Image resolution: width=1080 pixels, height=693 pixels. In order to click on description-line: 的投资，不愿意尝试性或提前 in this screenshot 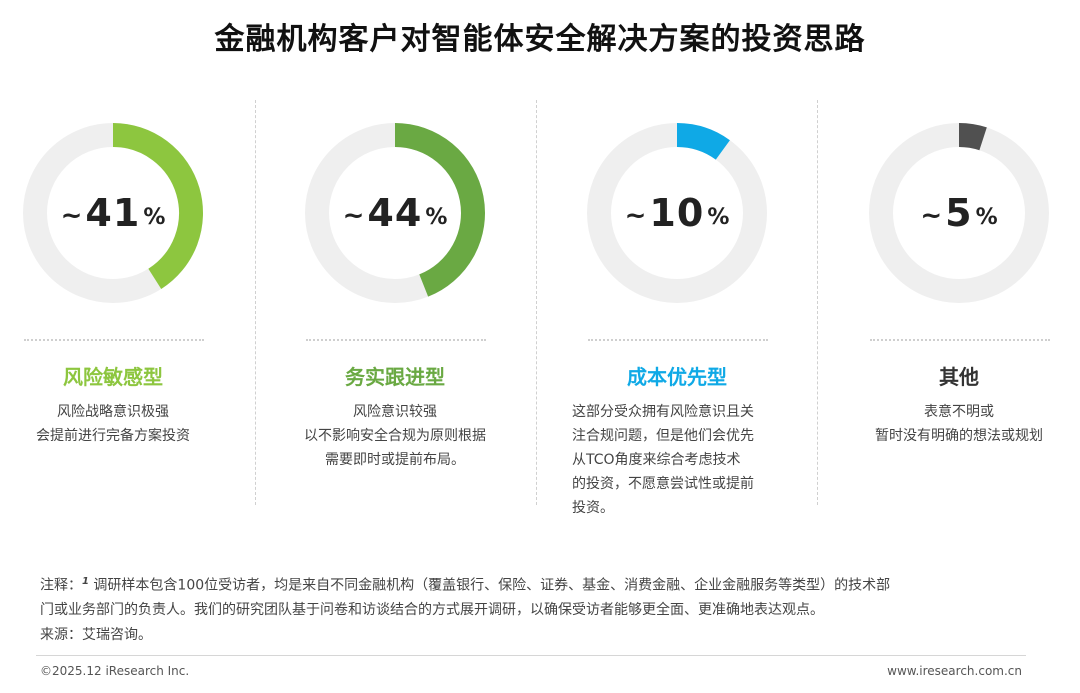, I will do `click(663, 484)`.